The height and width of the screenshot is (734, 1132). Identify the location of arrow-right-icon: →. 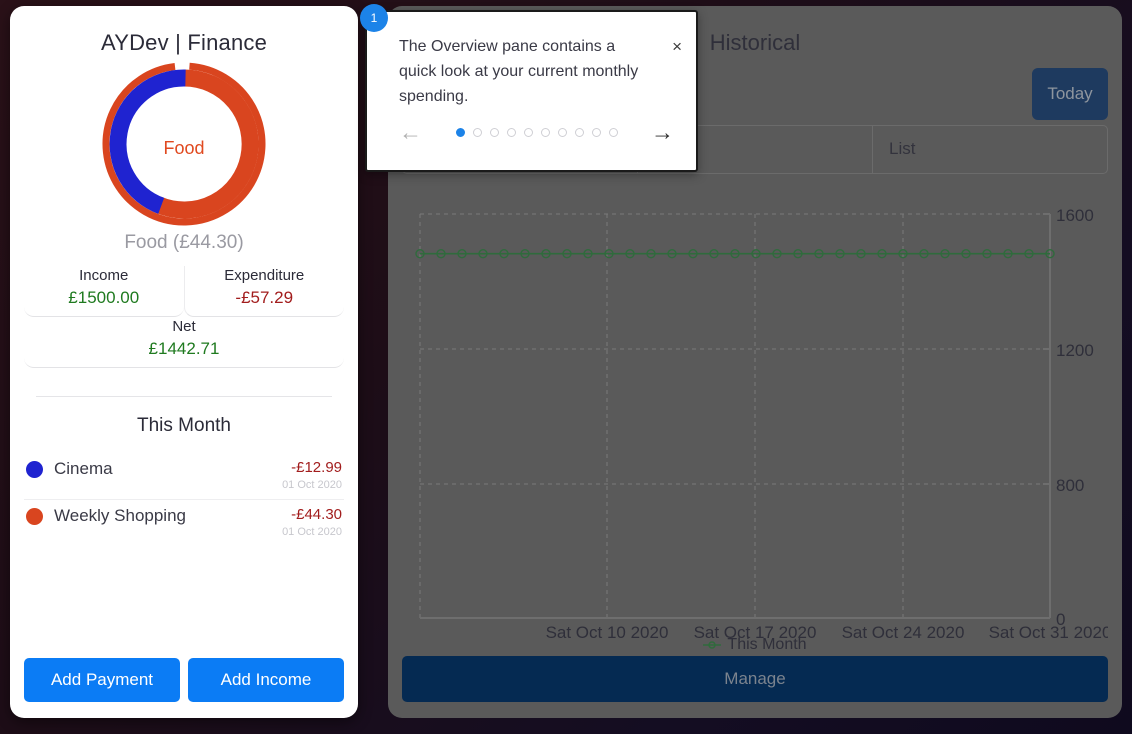
(662, 132).